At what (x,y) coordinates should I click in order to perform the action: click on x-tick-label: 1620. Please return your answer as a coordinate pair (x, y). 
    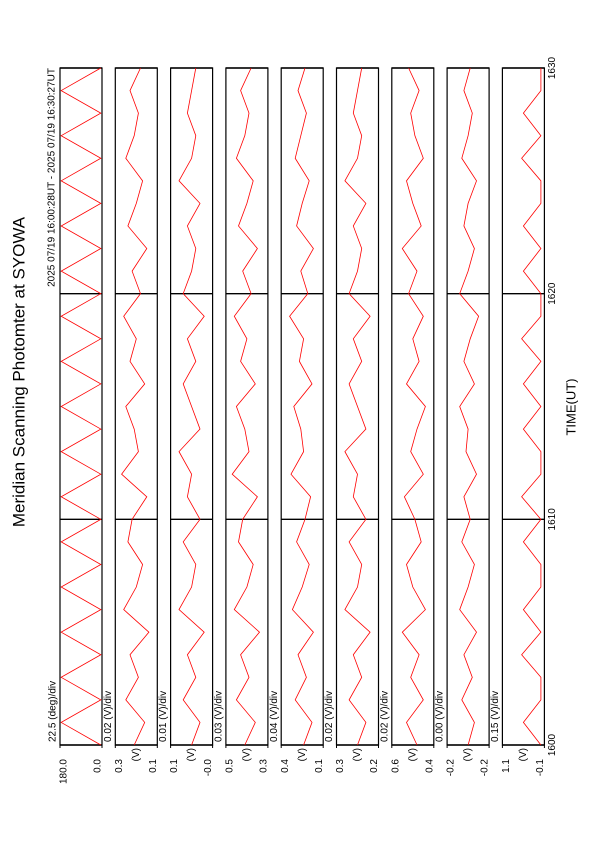
    Looking at the image, I should click on (552, 293).